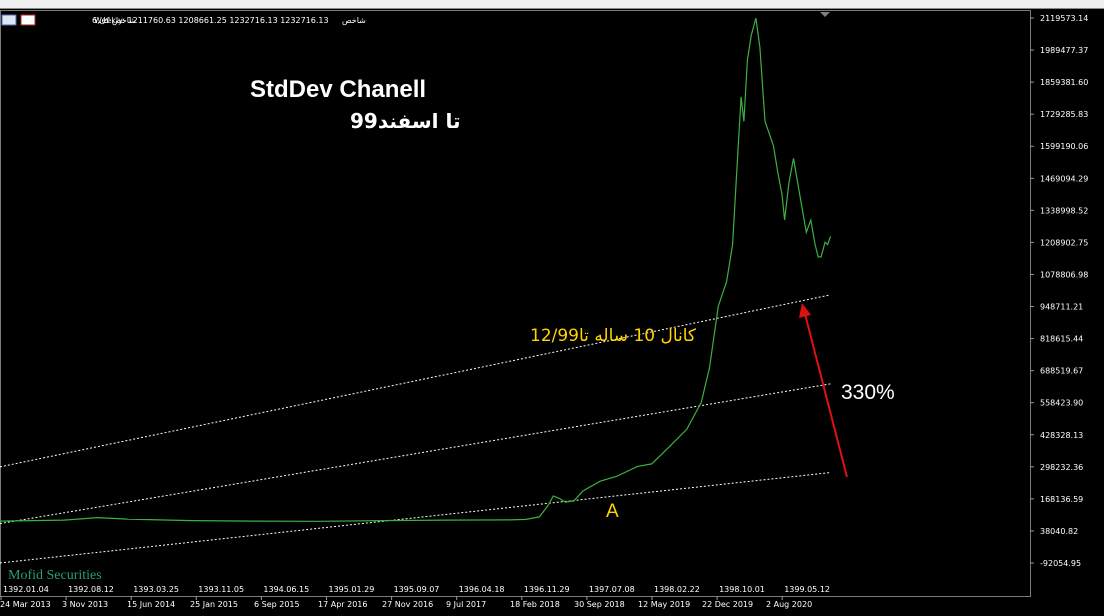  What do you see at coordinates (1061, 371) in the screenshot?
I see `y-tick-label: 688519.67` at bounding box center [1061, 371].